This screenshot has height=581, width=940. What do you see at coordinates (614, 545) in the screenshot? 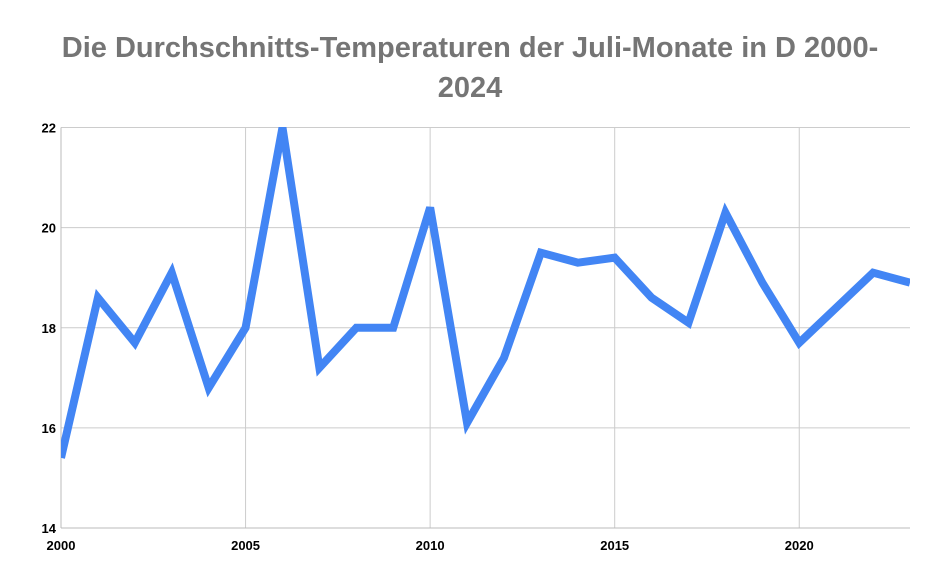
I see `x-tick-label: 2015` at bounding box center [614, 545].